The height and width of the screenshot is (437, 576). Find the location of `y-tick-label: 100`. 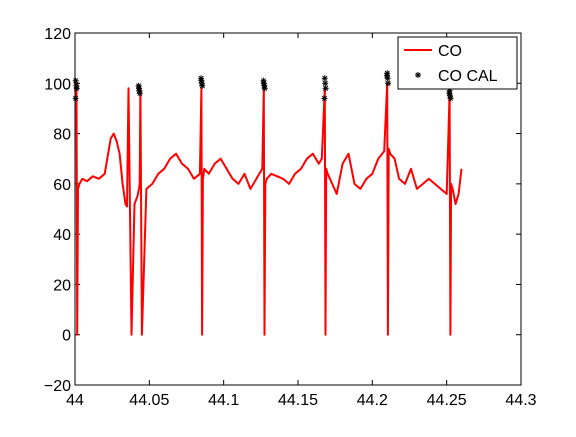

y-tick-label: 100 is located at coordinates (57, 84).